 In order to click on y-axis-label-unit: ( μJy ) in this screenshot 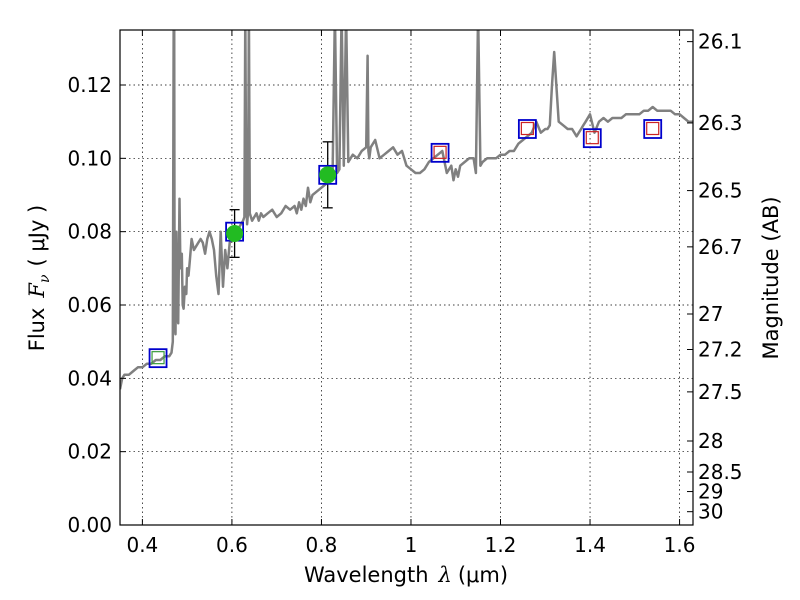, I will do `click(37, 236)`.